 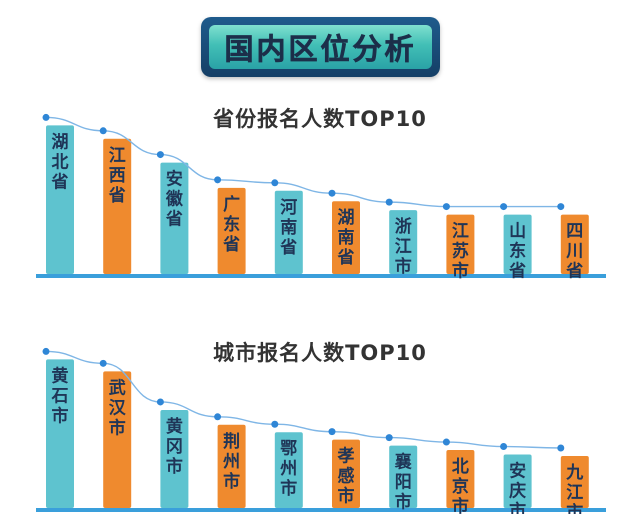 I want to click on province-bar-label: 广东省, so click(x=231, y=224).